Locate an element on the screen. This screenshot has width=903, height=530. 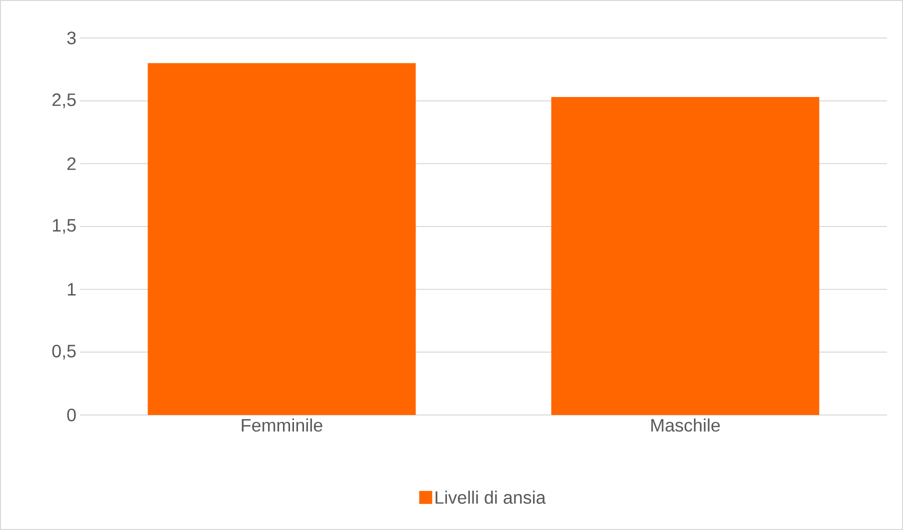
y-tick-label: 1,5 is located at coordinates (64, 226).